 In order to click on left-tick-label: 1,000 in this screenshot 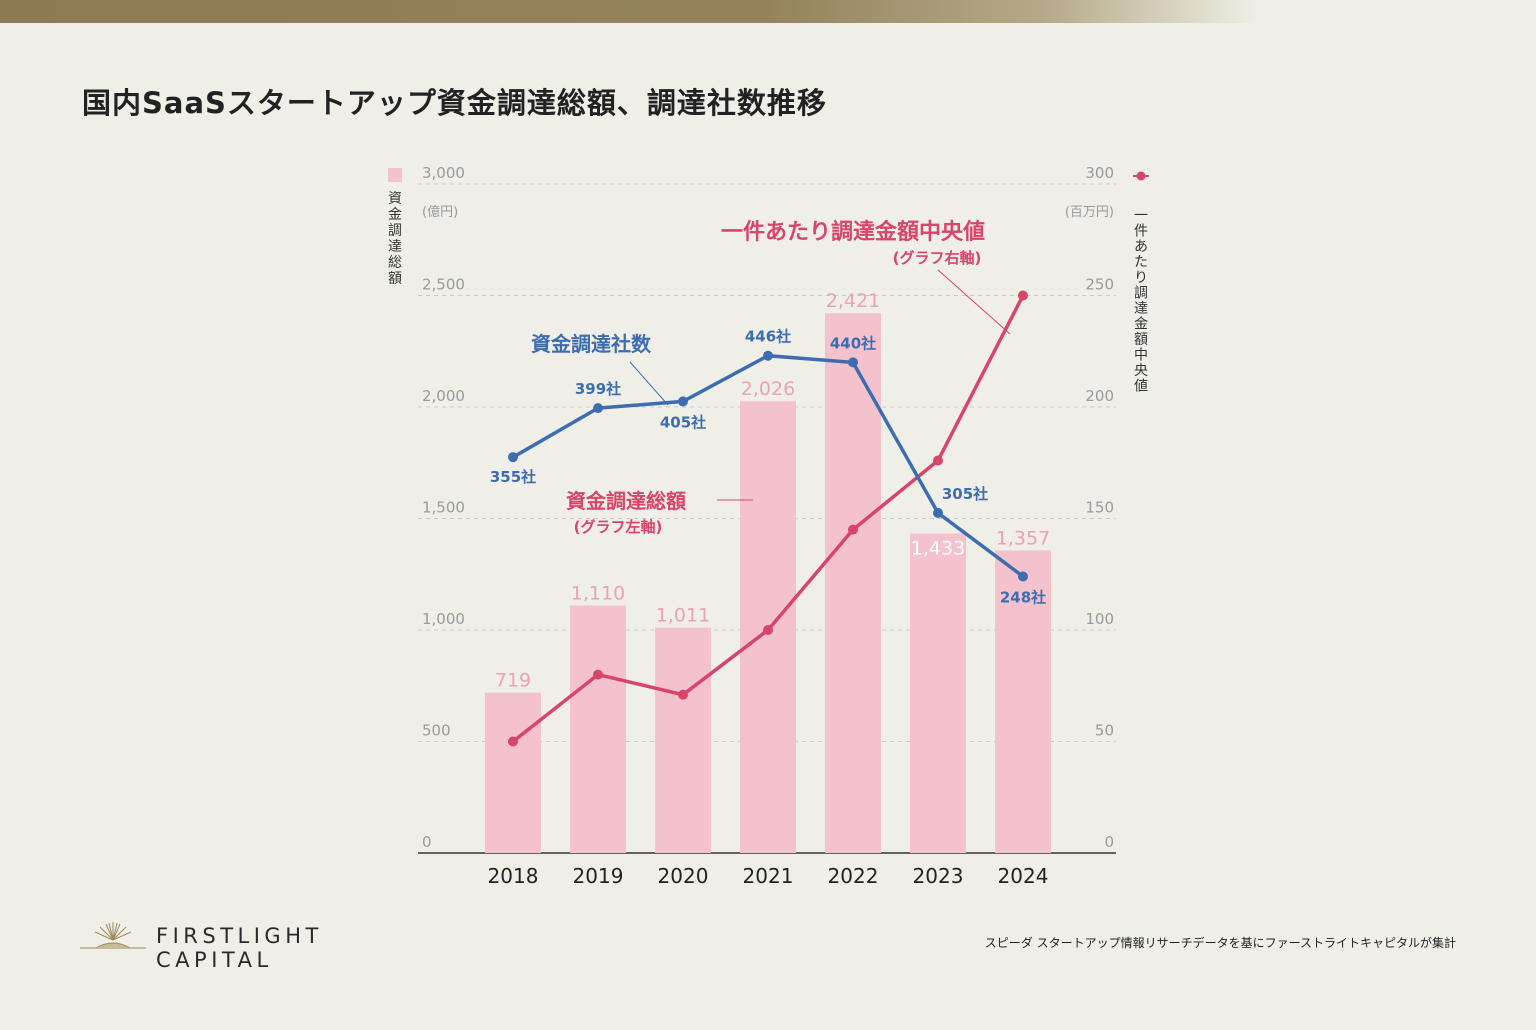, I will do `click(443, 619)`.